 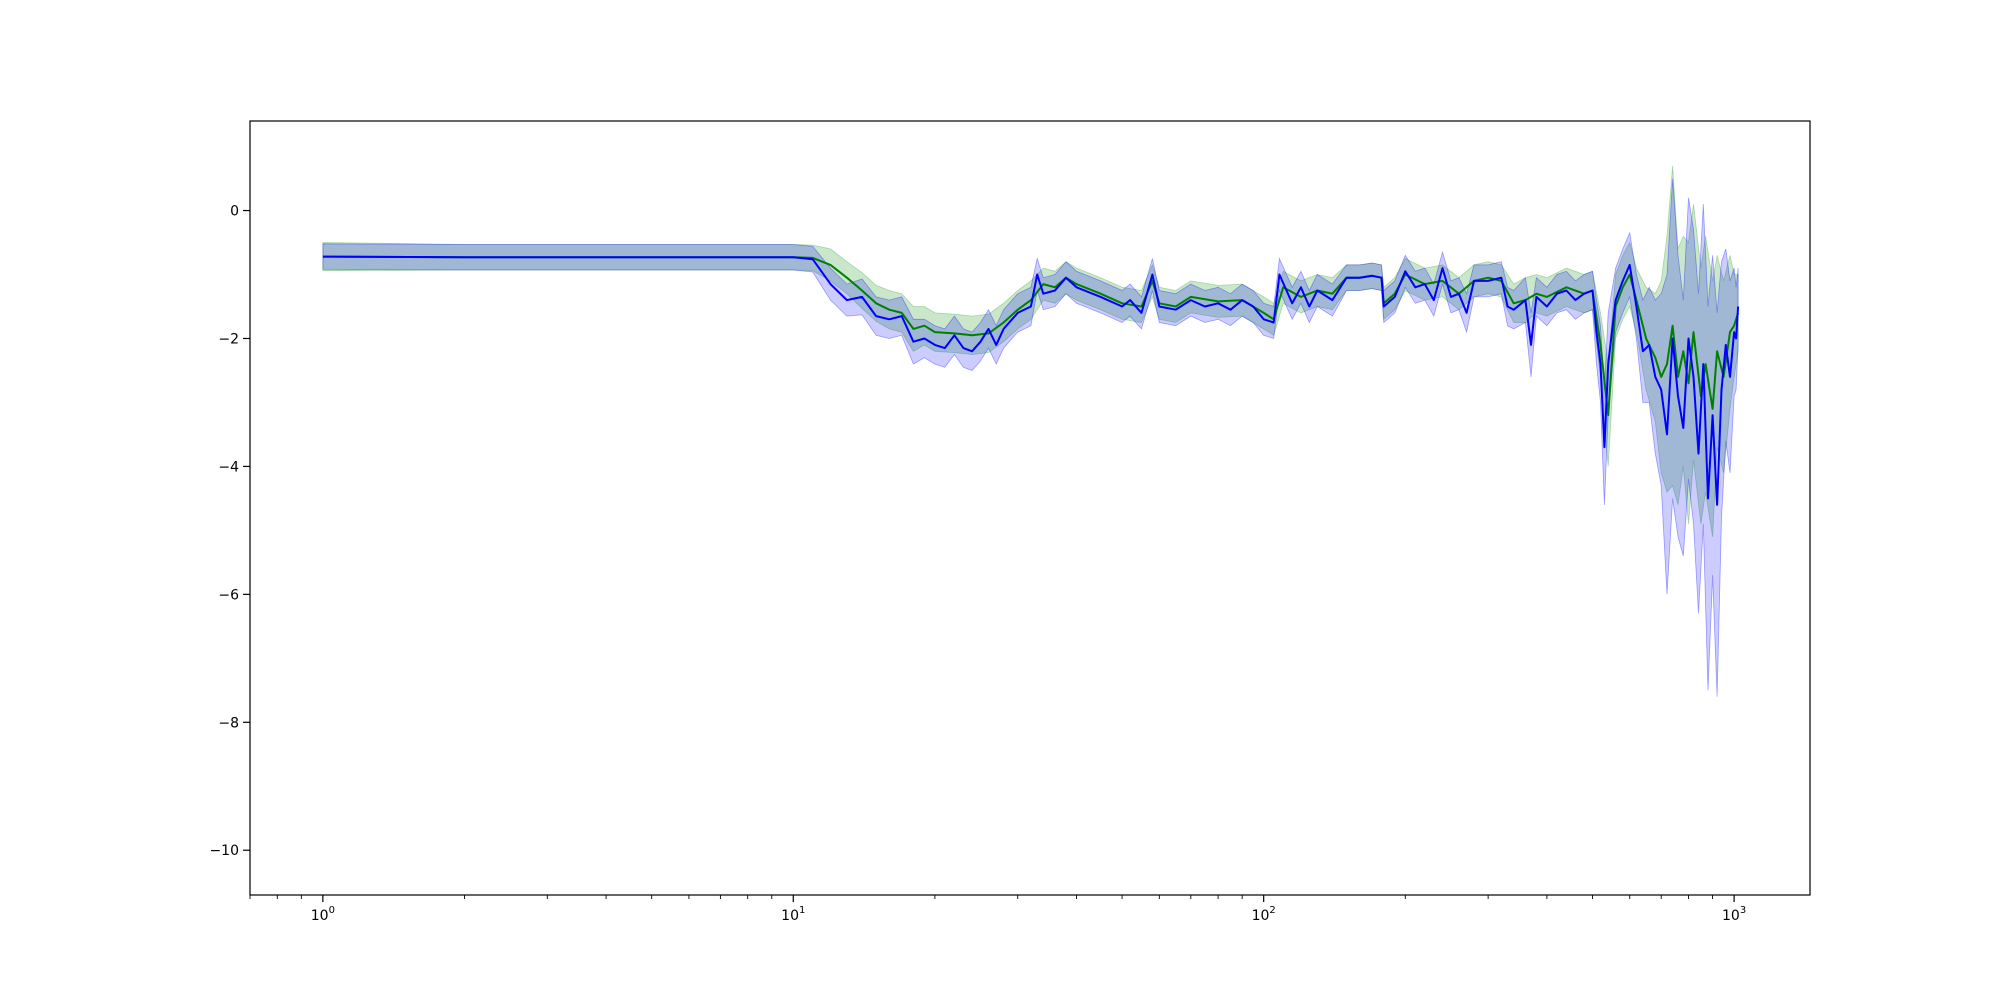 What do you see at coordinates (224, 851) in the screenshot?
I see `y-tick-label: −10` at bounding box center [224, 851].